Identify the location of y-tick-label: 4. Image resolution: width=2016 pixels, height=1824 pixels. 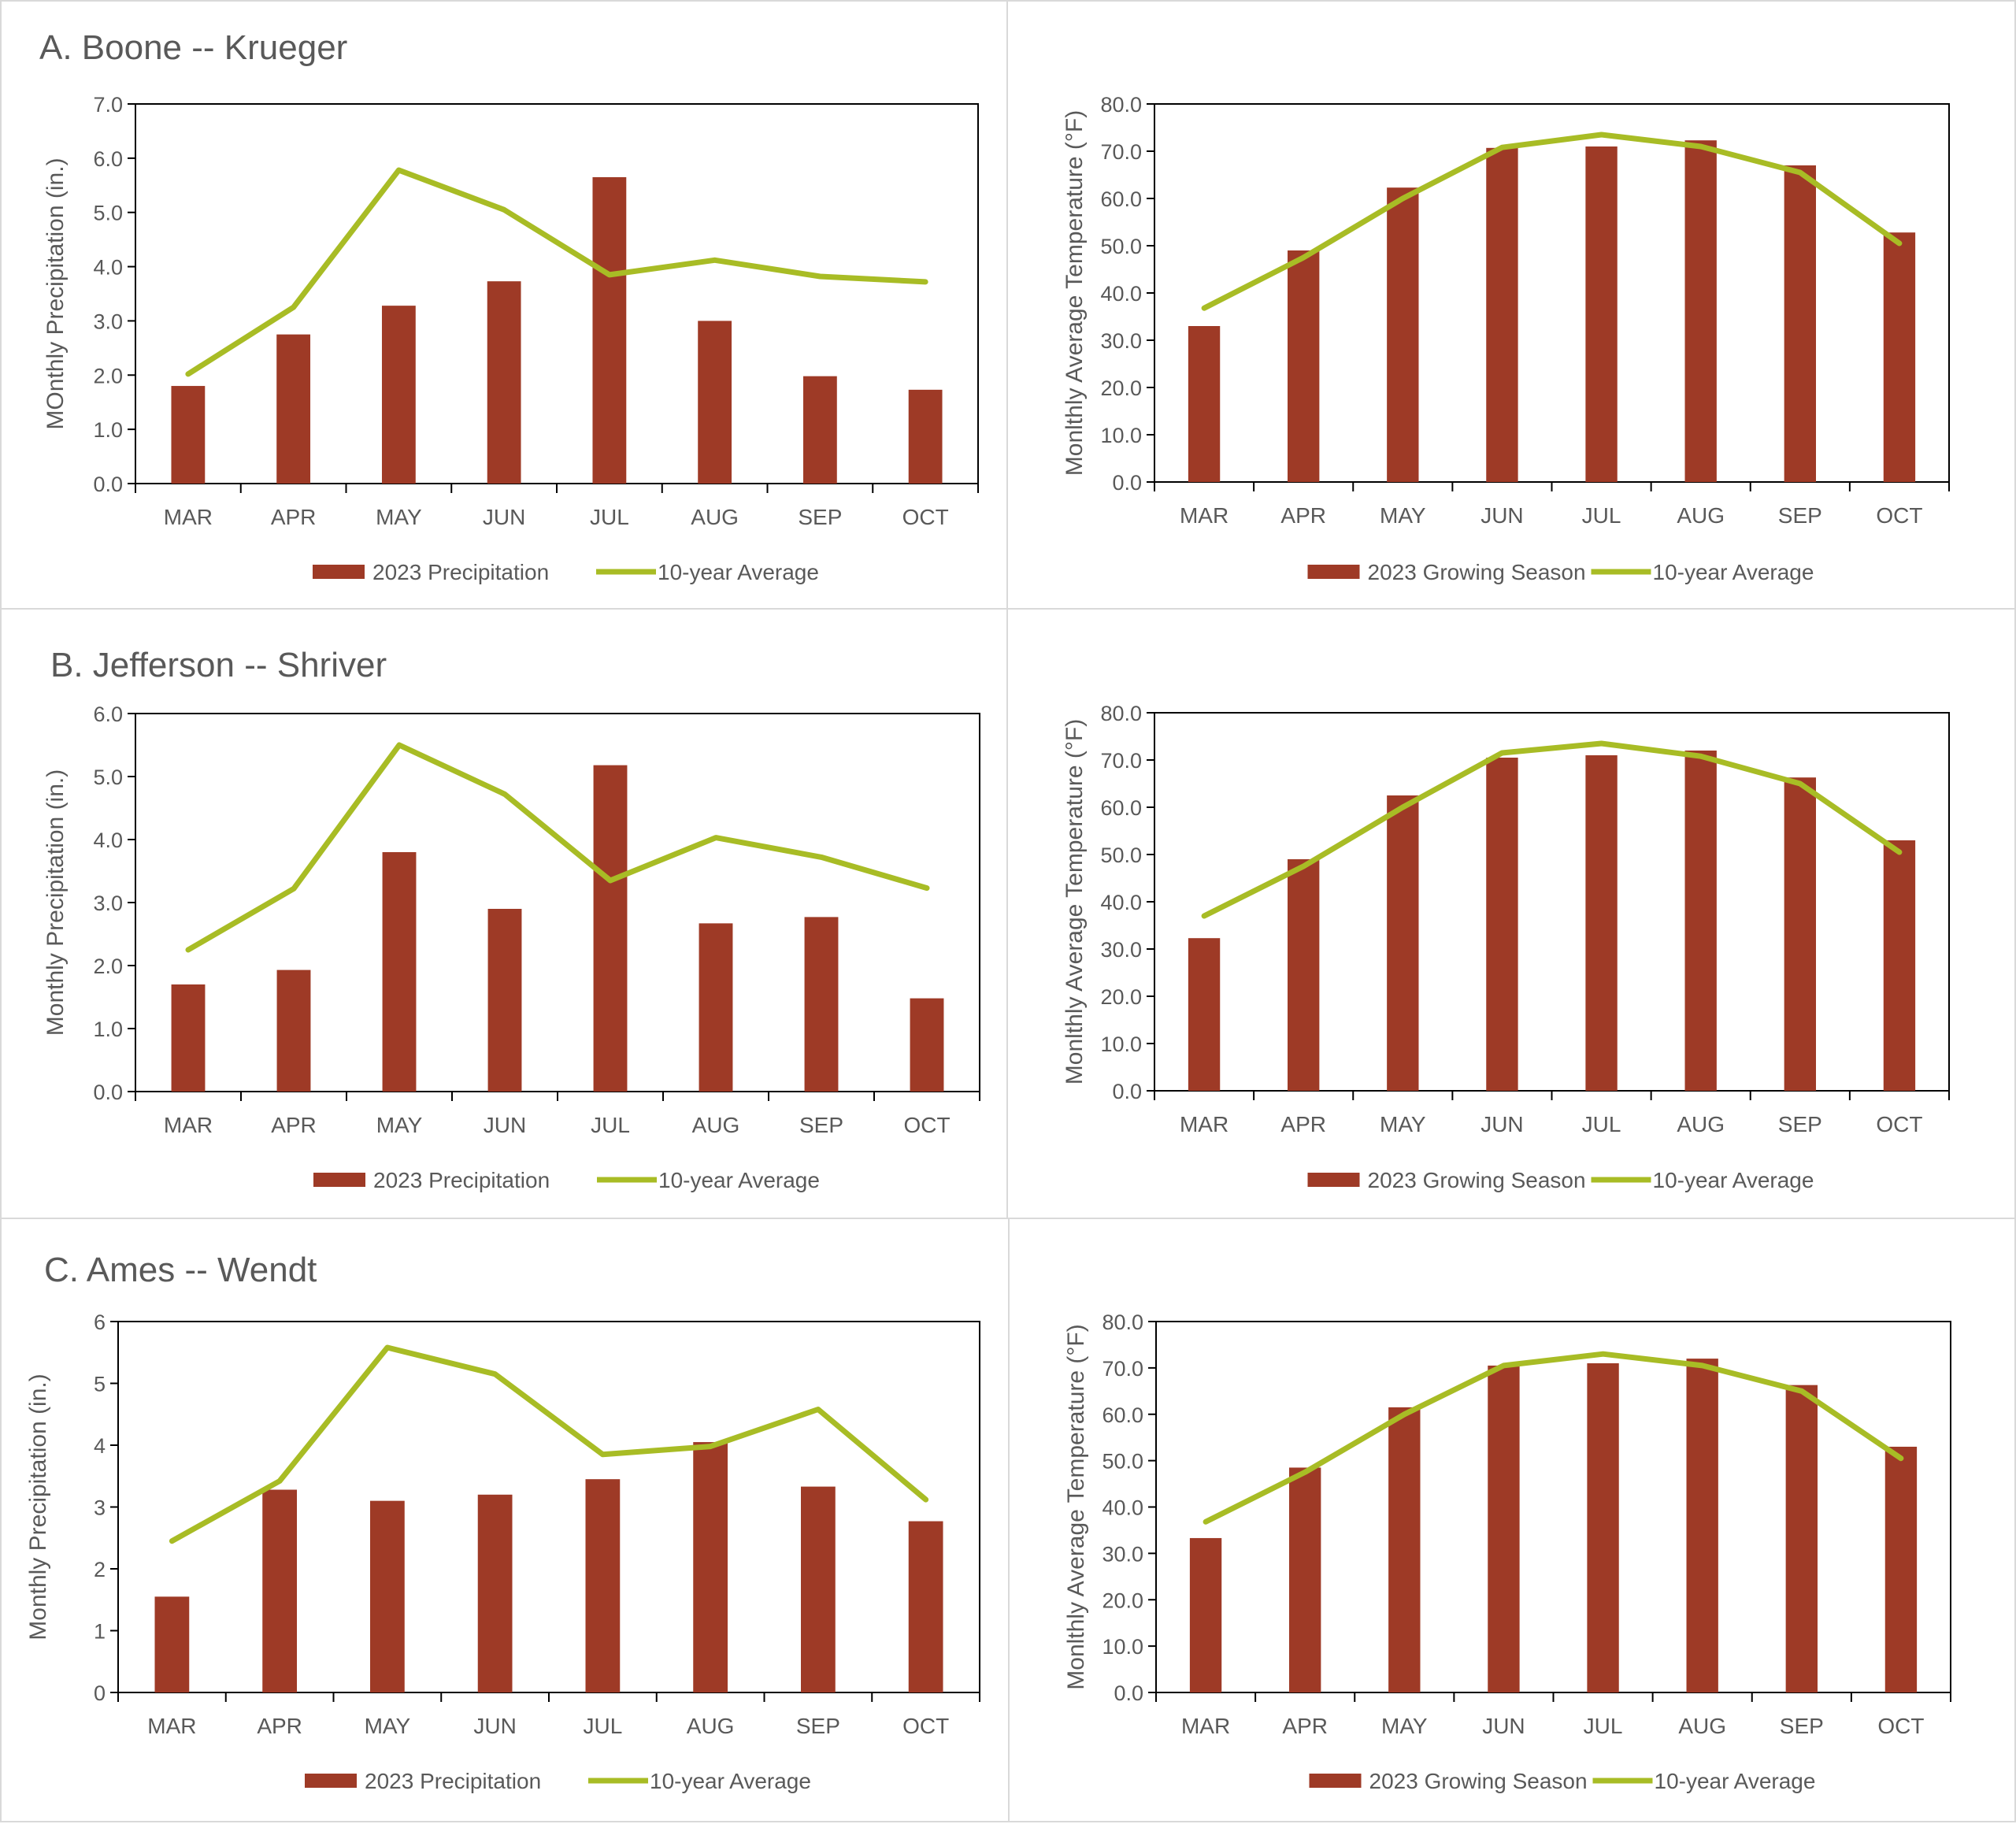
(100, 1446).